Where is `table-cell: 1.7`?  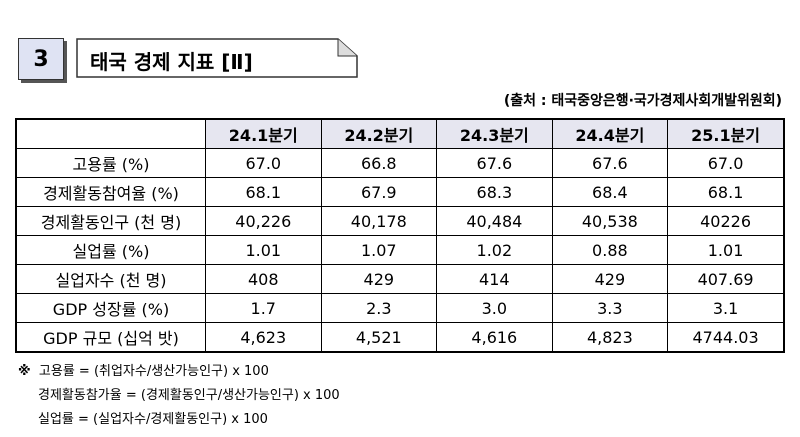 table-cell: 1.7 is located at coordinates (263, 308).